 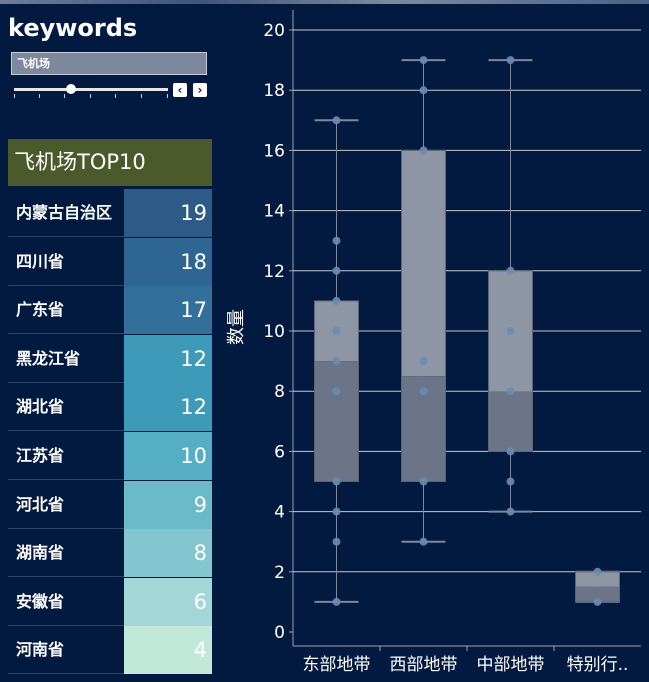 I want to click on y-tick-label: 14, so click(x=274, y=212).